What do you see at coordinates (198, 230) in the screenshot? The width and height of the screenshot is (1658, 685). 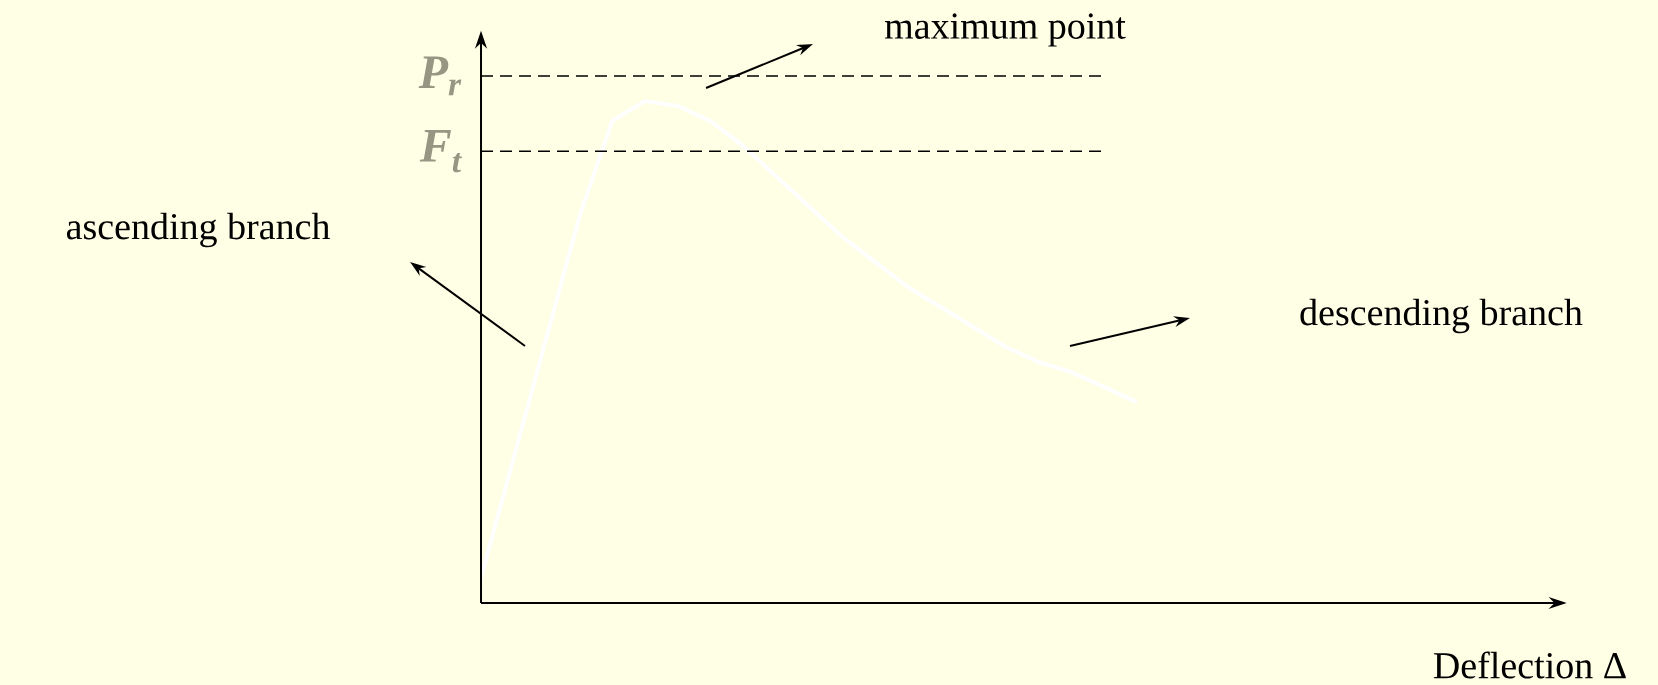 I see `text: ascending branch` at bounding box center [198, 230].